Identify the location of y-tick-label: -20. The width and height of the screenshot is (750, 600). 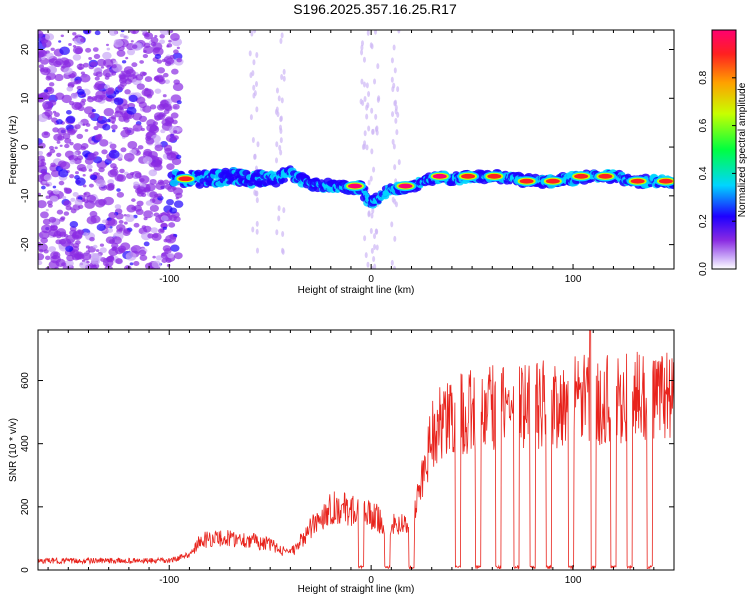
(25, 244).